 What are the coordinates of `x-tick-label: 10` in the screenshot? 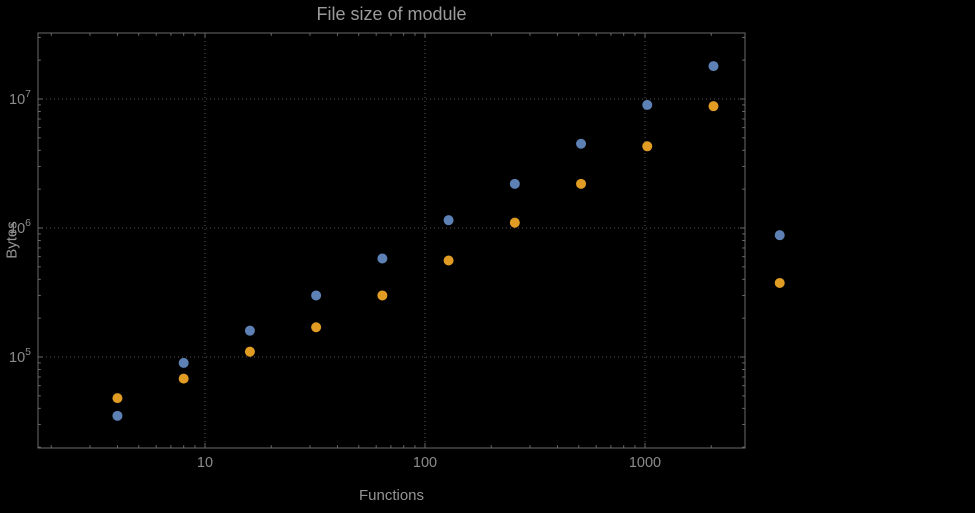 It's located at (205, 463).